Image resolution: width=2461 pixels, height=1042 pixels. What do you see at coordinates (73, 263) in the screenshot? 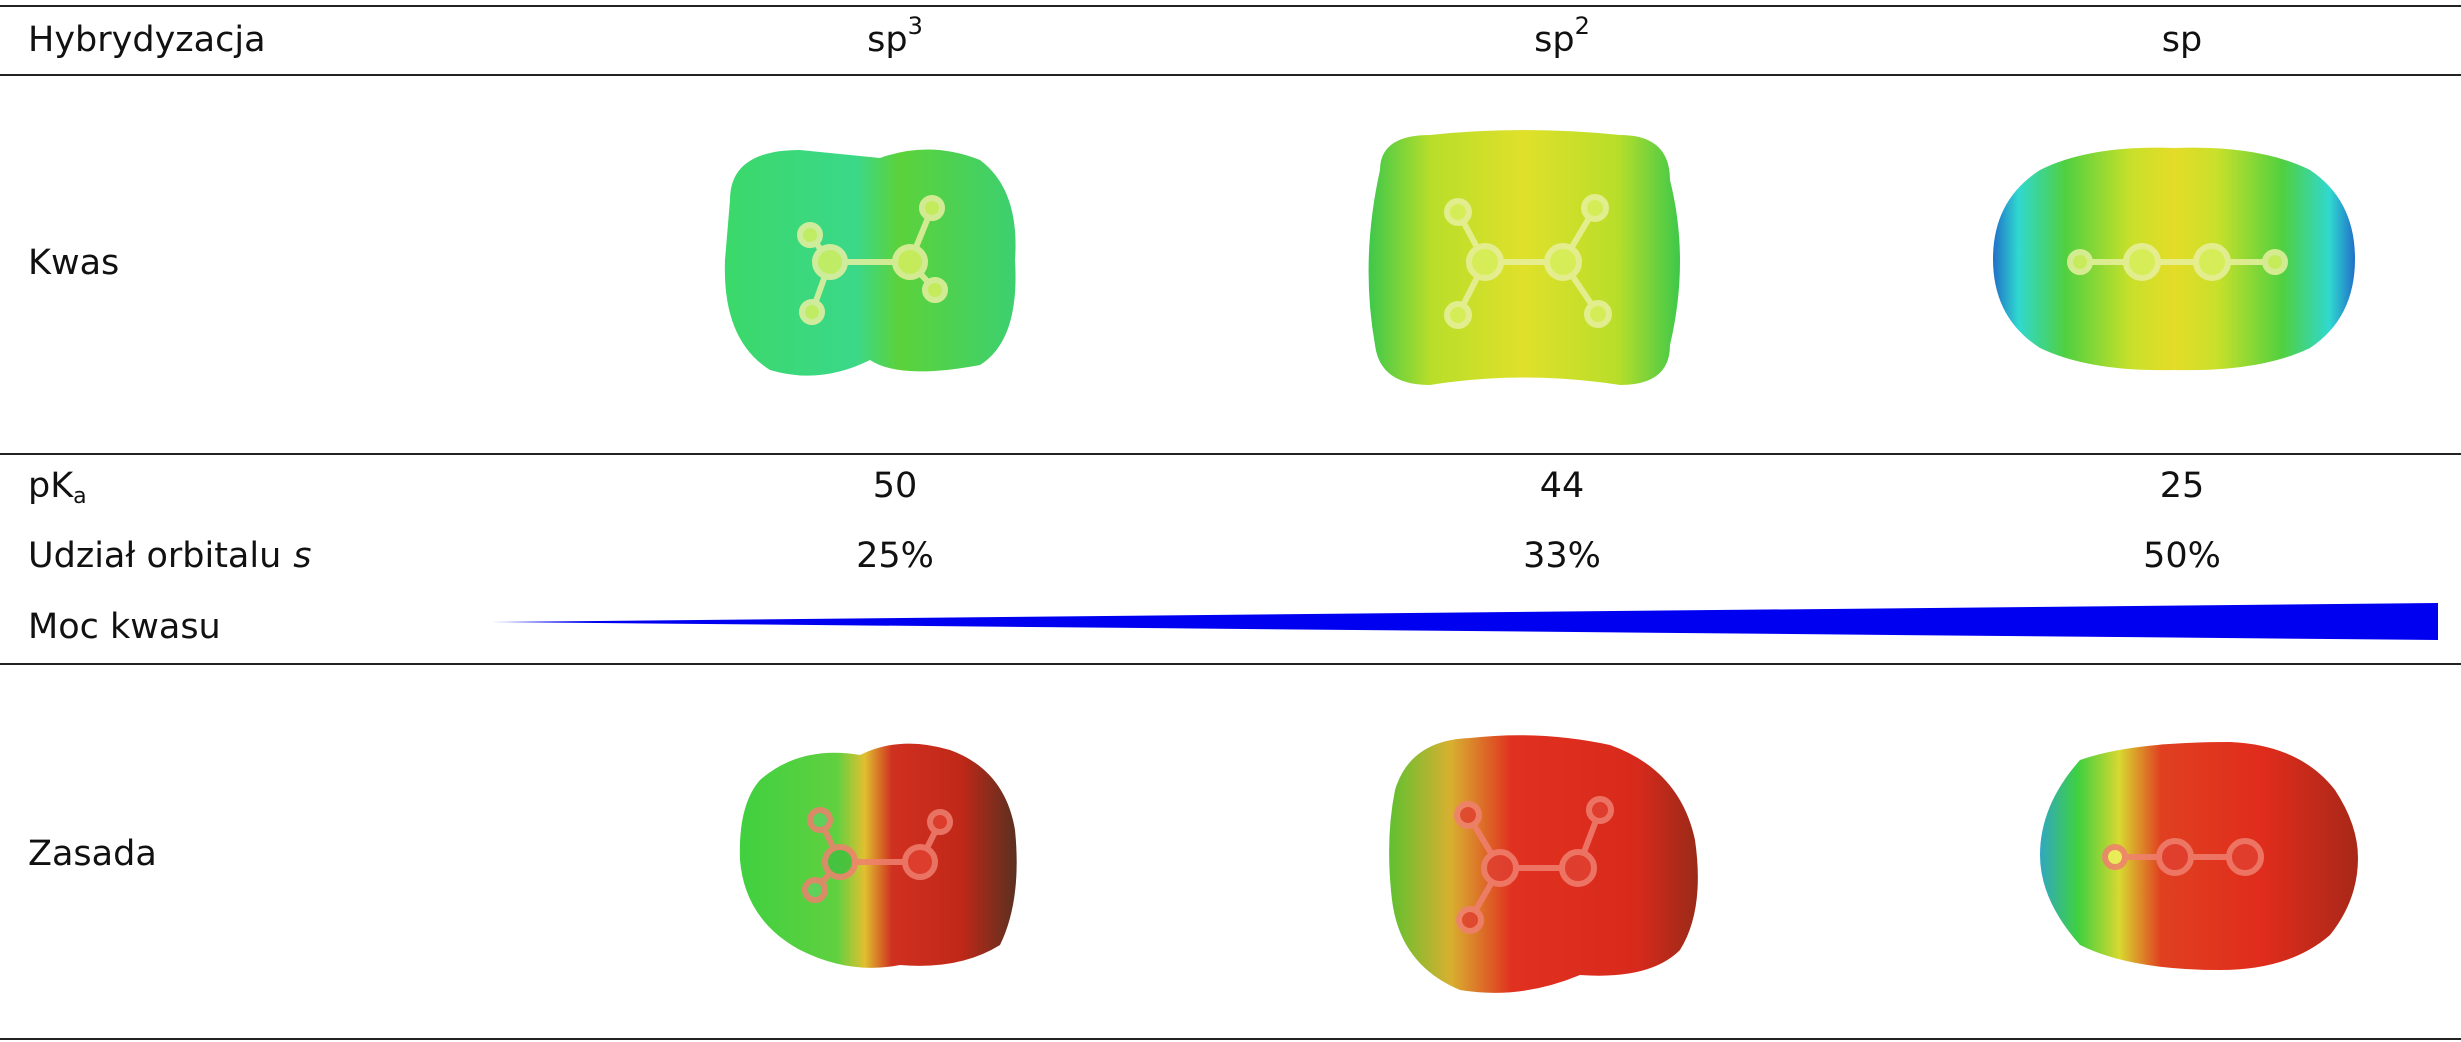
I see `row-label: Kwas` at bounding box center [73, 263].